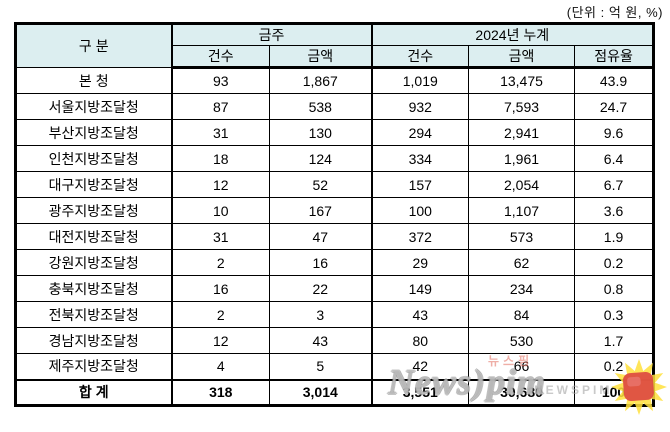 Image resolution: width=670 pixels, height=432 pixels. What do you see at coordinates (93, 340) in the screenshot?
I see `row-label: 경남지방조달청` at bounding box center [93, 340].